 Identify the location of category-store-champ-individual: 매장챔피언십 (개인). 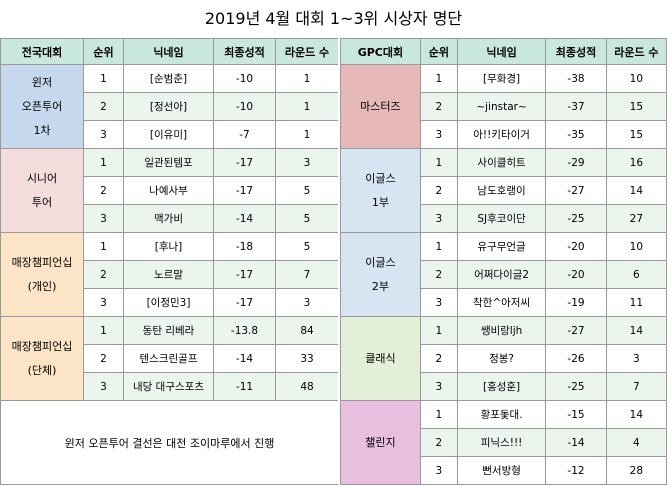
(42, 274).